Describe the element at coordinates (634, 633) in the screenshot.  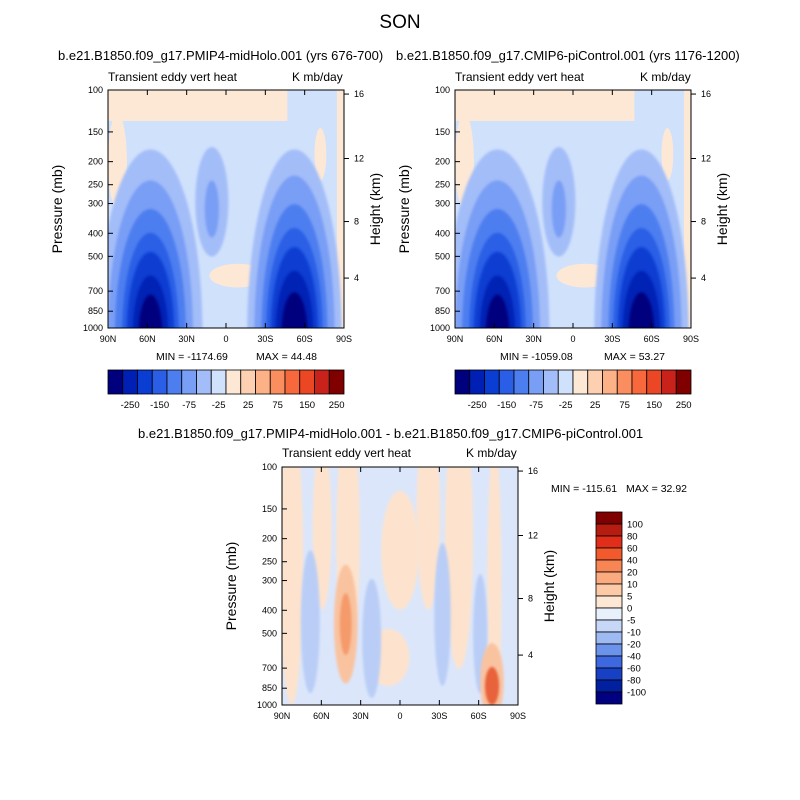
I see `panel3-colorbar-label: -10` at that location.